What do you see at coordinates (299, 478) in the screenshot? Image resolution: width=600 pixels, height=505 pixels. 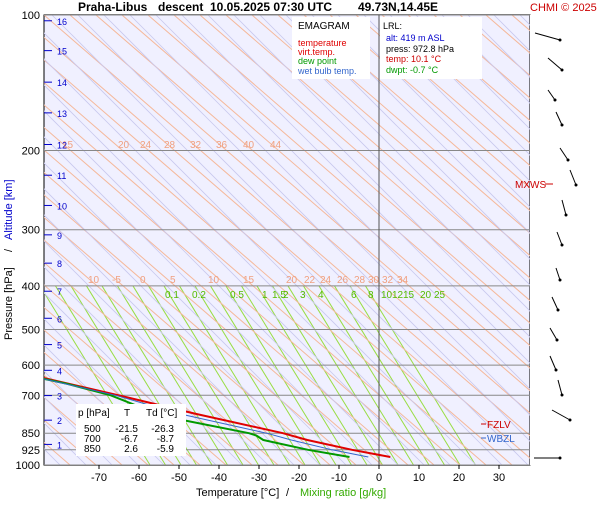 I see `temperature-tick-label: -20` at bounding box center [299, 478].